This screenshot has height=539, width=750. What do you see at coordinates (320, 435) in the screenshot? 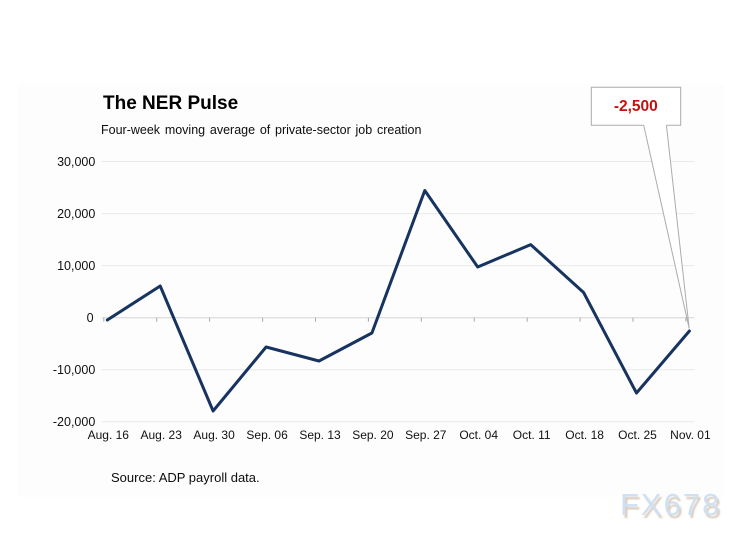
I see `svg-text: Sep. 13` at bounding box center [320, 435].